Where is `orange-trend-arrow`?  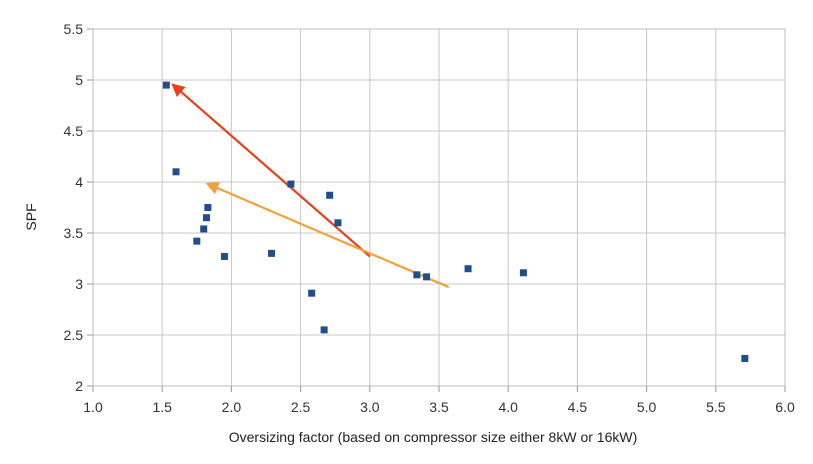
orange-trend-arrow is located at coordinates (327, 235).